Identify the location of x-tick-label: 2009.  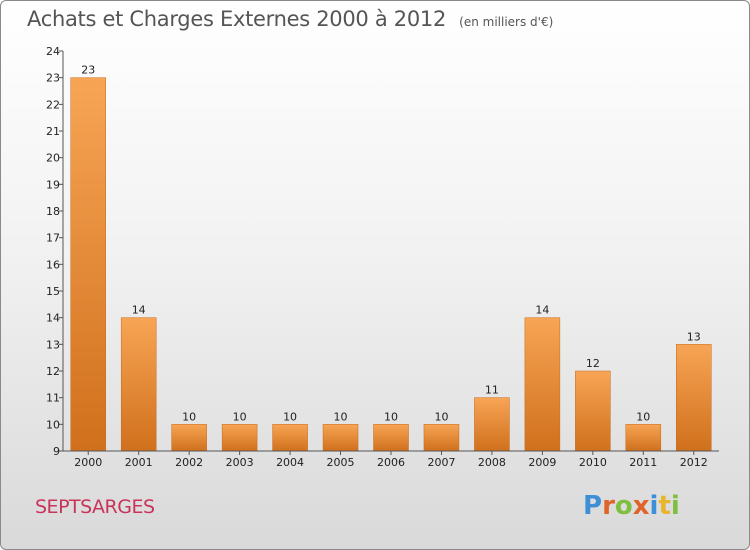
(542, 462).